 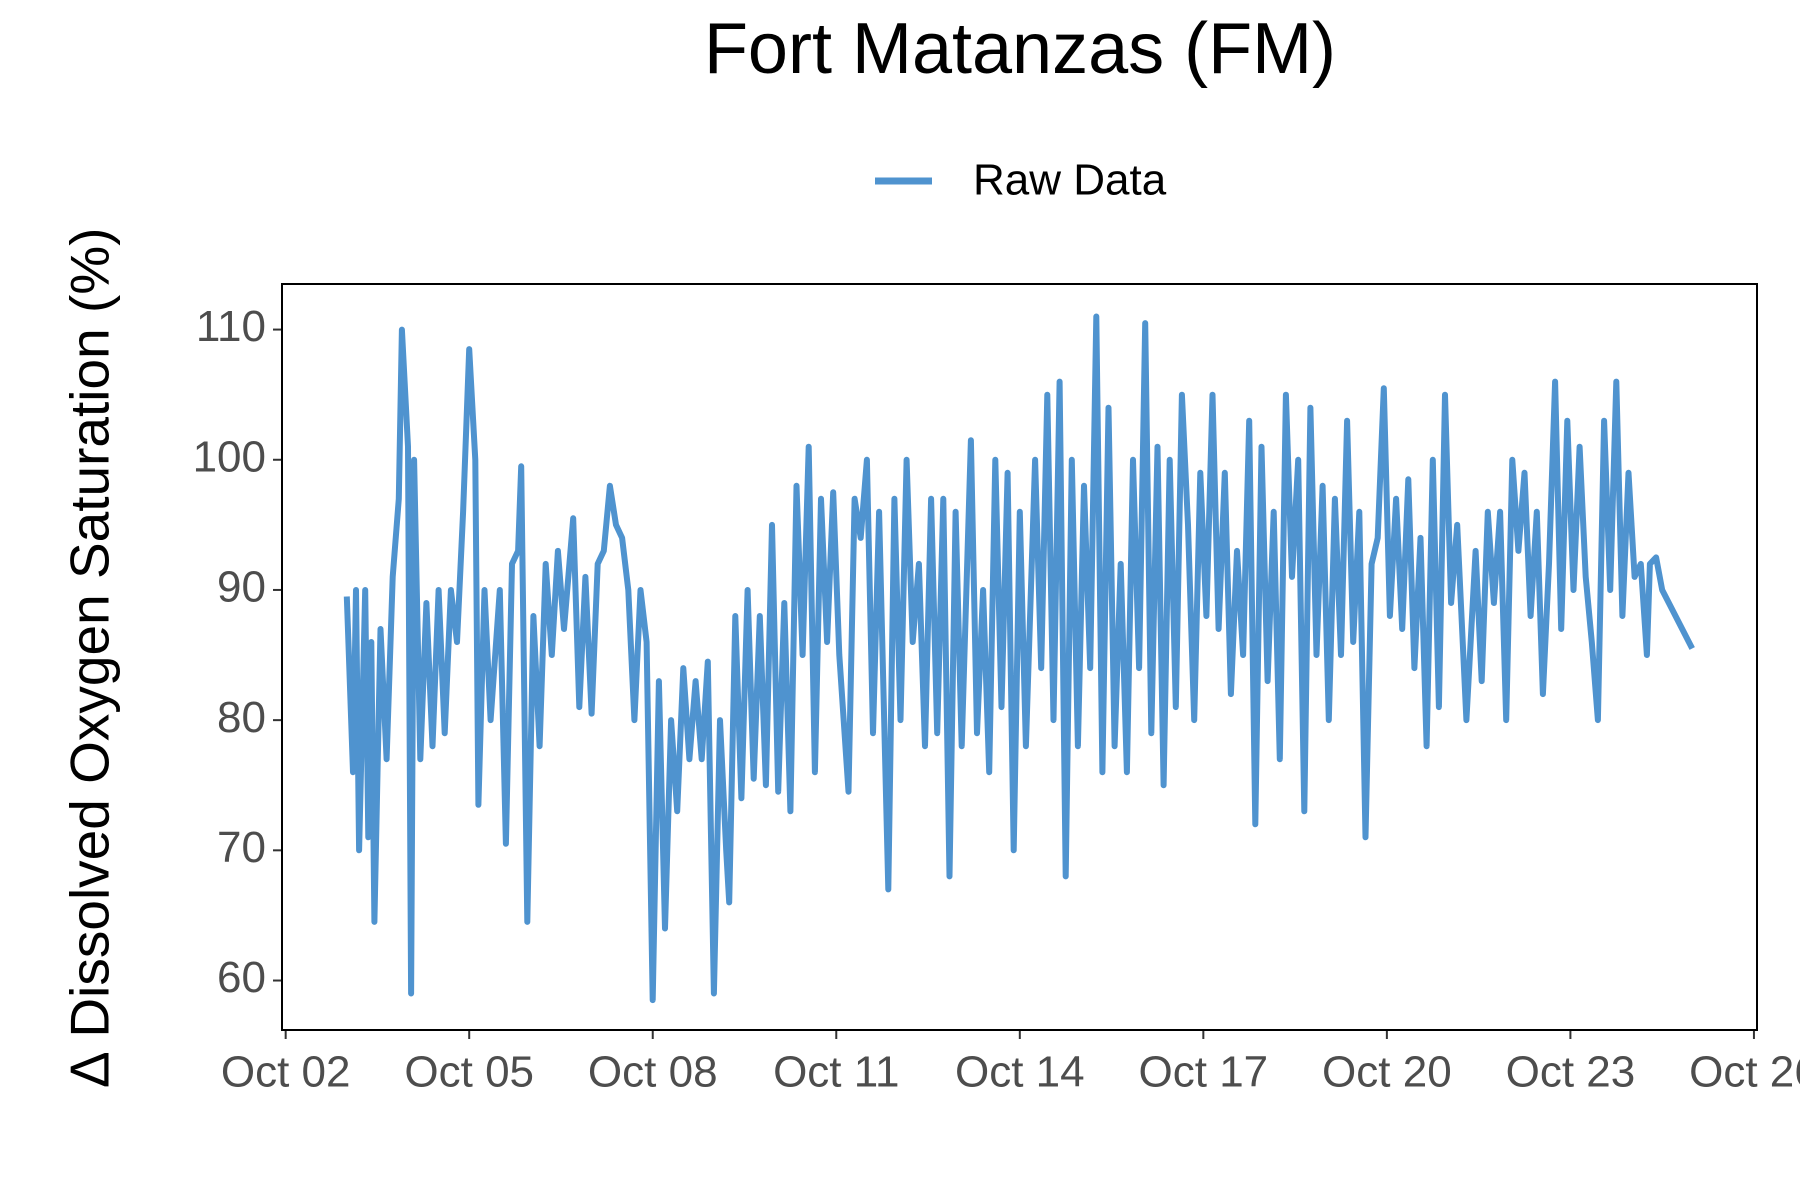 What do you see at coordinates (229, 456) in the screenshot?
I see `y-tick-label: 100` at bounding box center [229, 456].